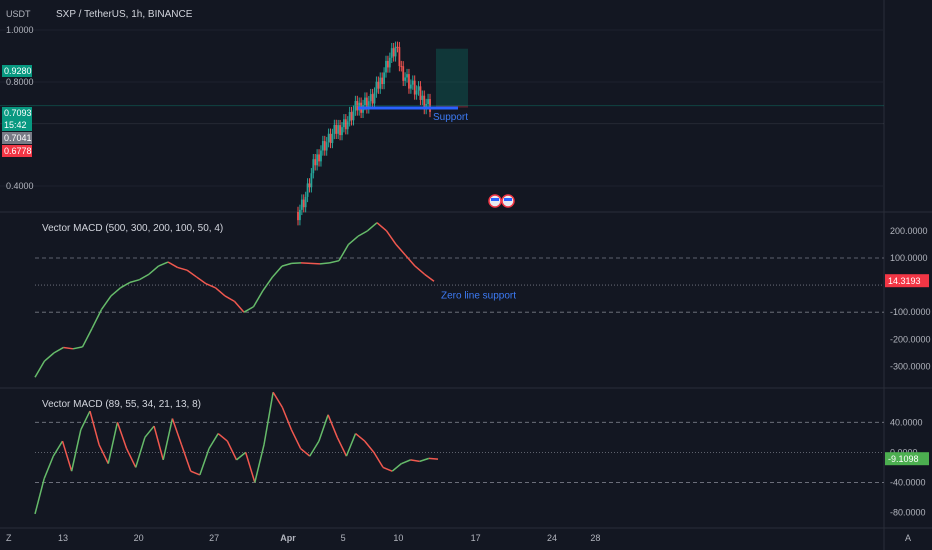  What do you see at coordinates (18, 113) in the screenshot?
I see `price-label-text: 0.7093` at bounding box center [18, 113].